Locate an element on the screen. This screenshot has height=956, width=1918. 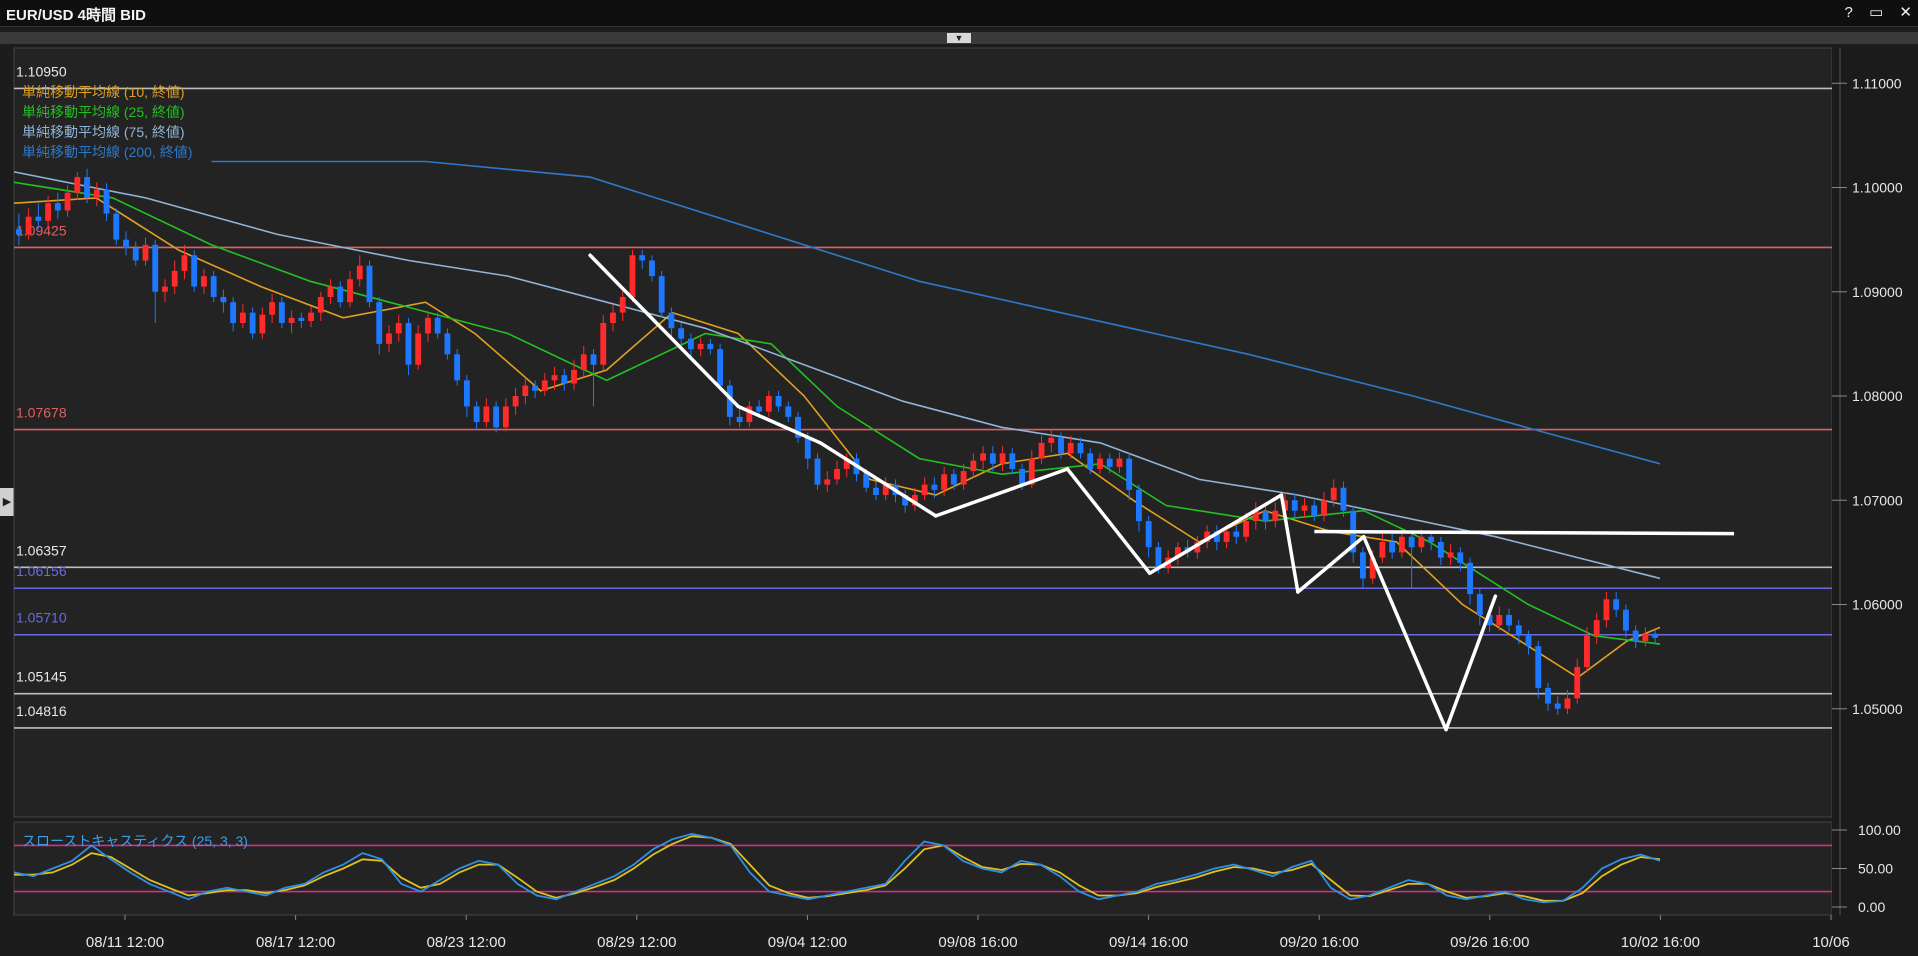
side-panel-handle: ▶ is located at coordinates (7, 502).